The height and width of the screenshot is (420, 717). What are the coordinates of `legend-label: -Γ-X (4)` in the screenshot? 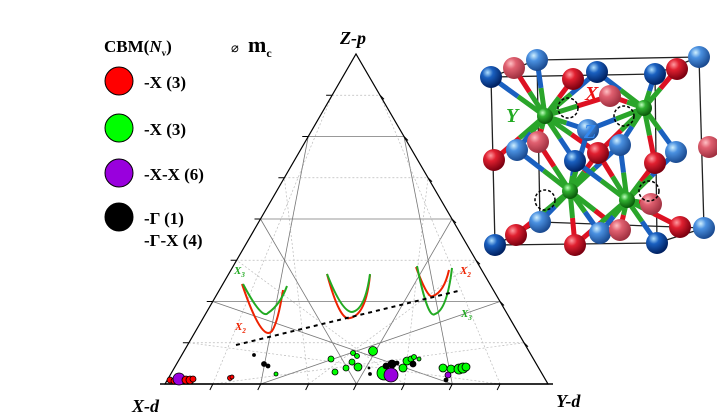 It's located at (173, 240).